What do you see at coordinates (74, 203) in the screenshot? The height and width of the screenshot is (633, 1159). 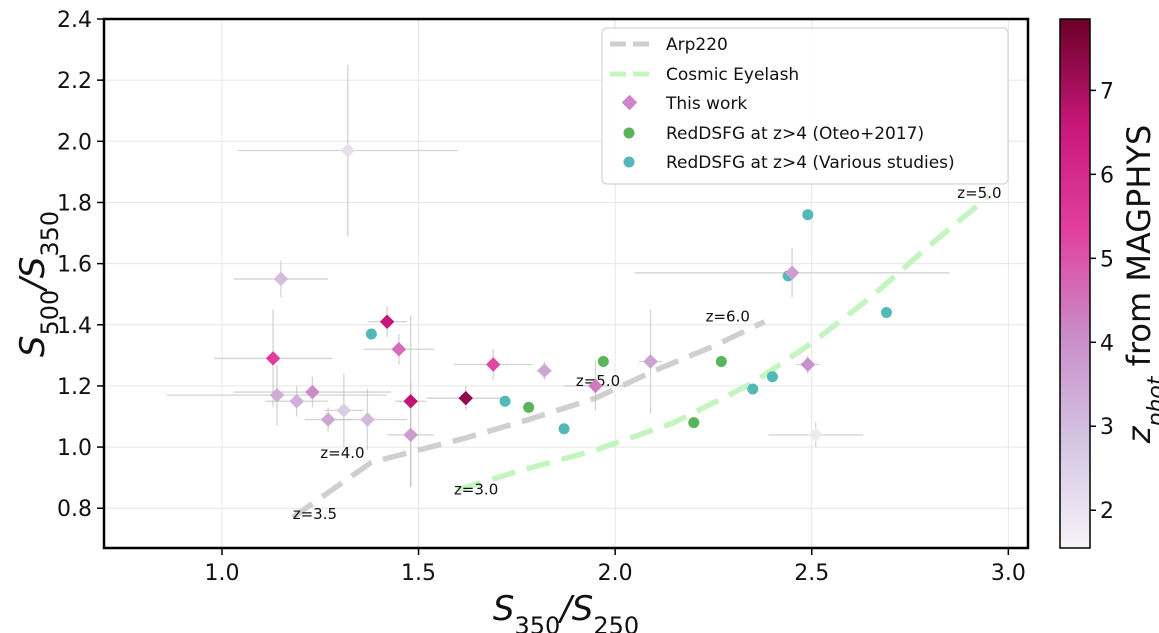 I see `y-tick-label: 1.8` at bounding box center [74, 203].